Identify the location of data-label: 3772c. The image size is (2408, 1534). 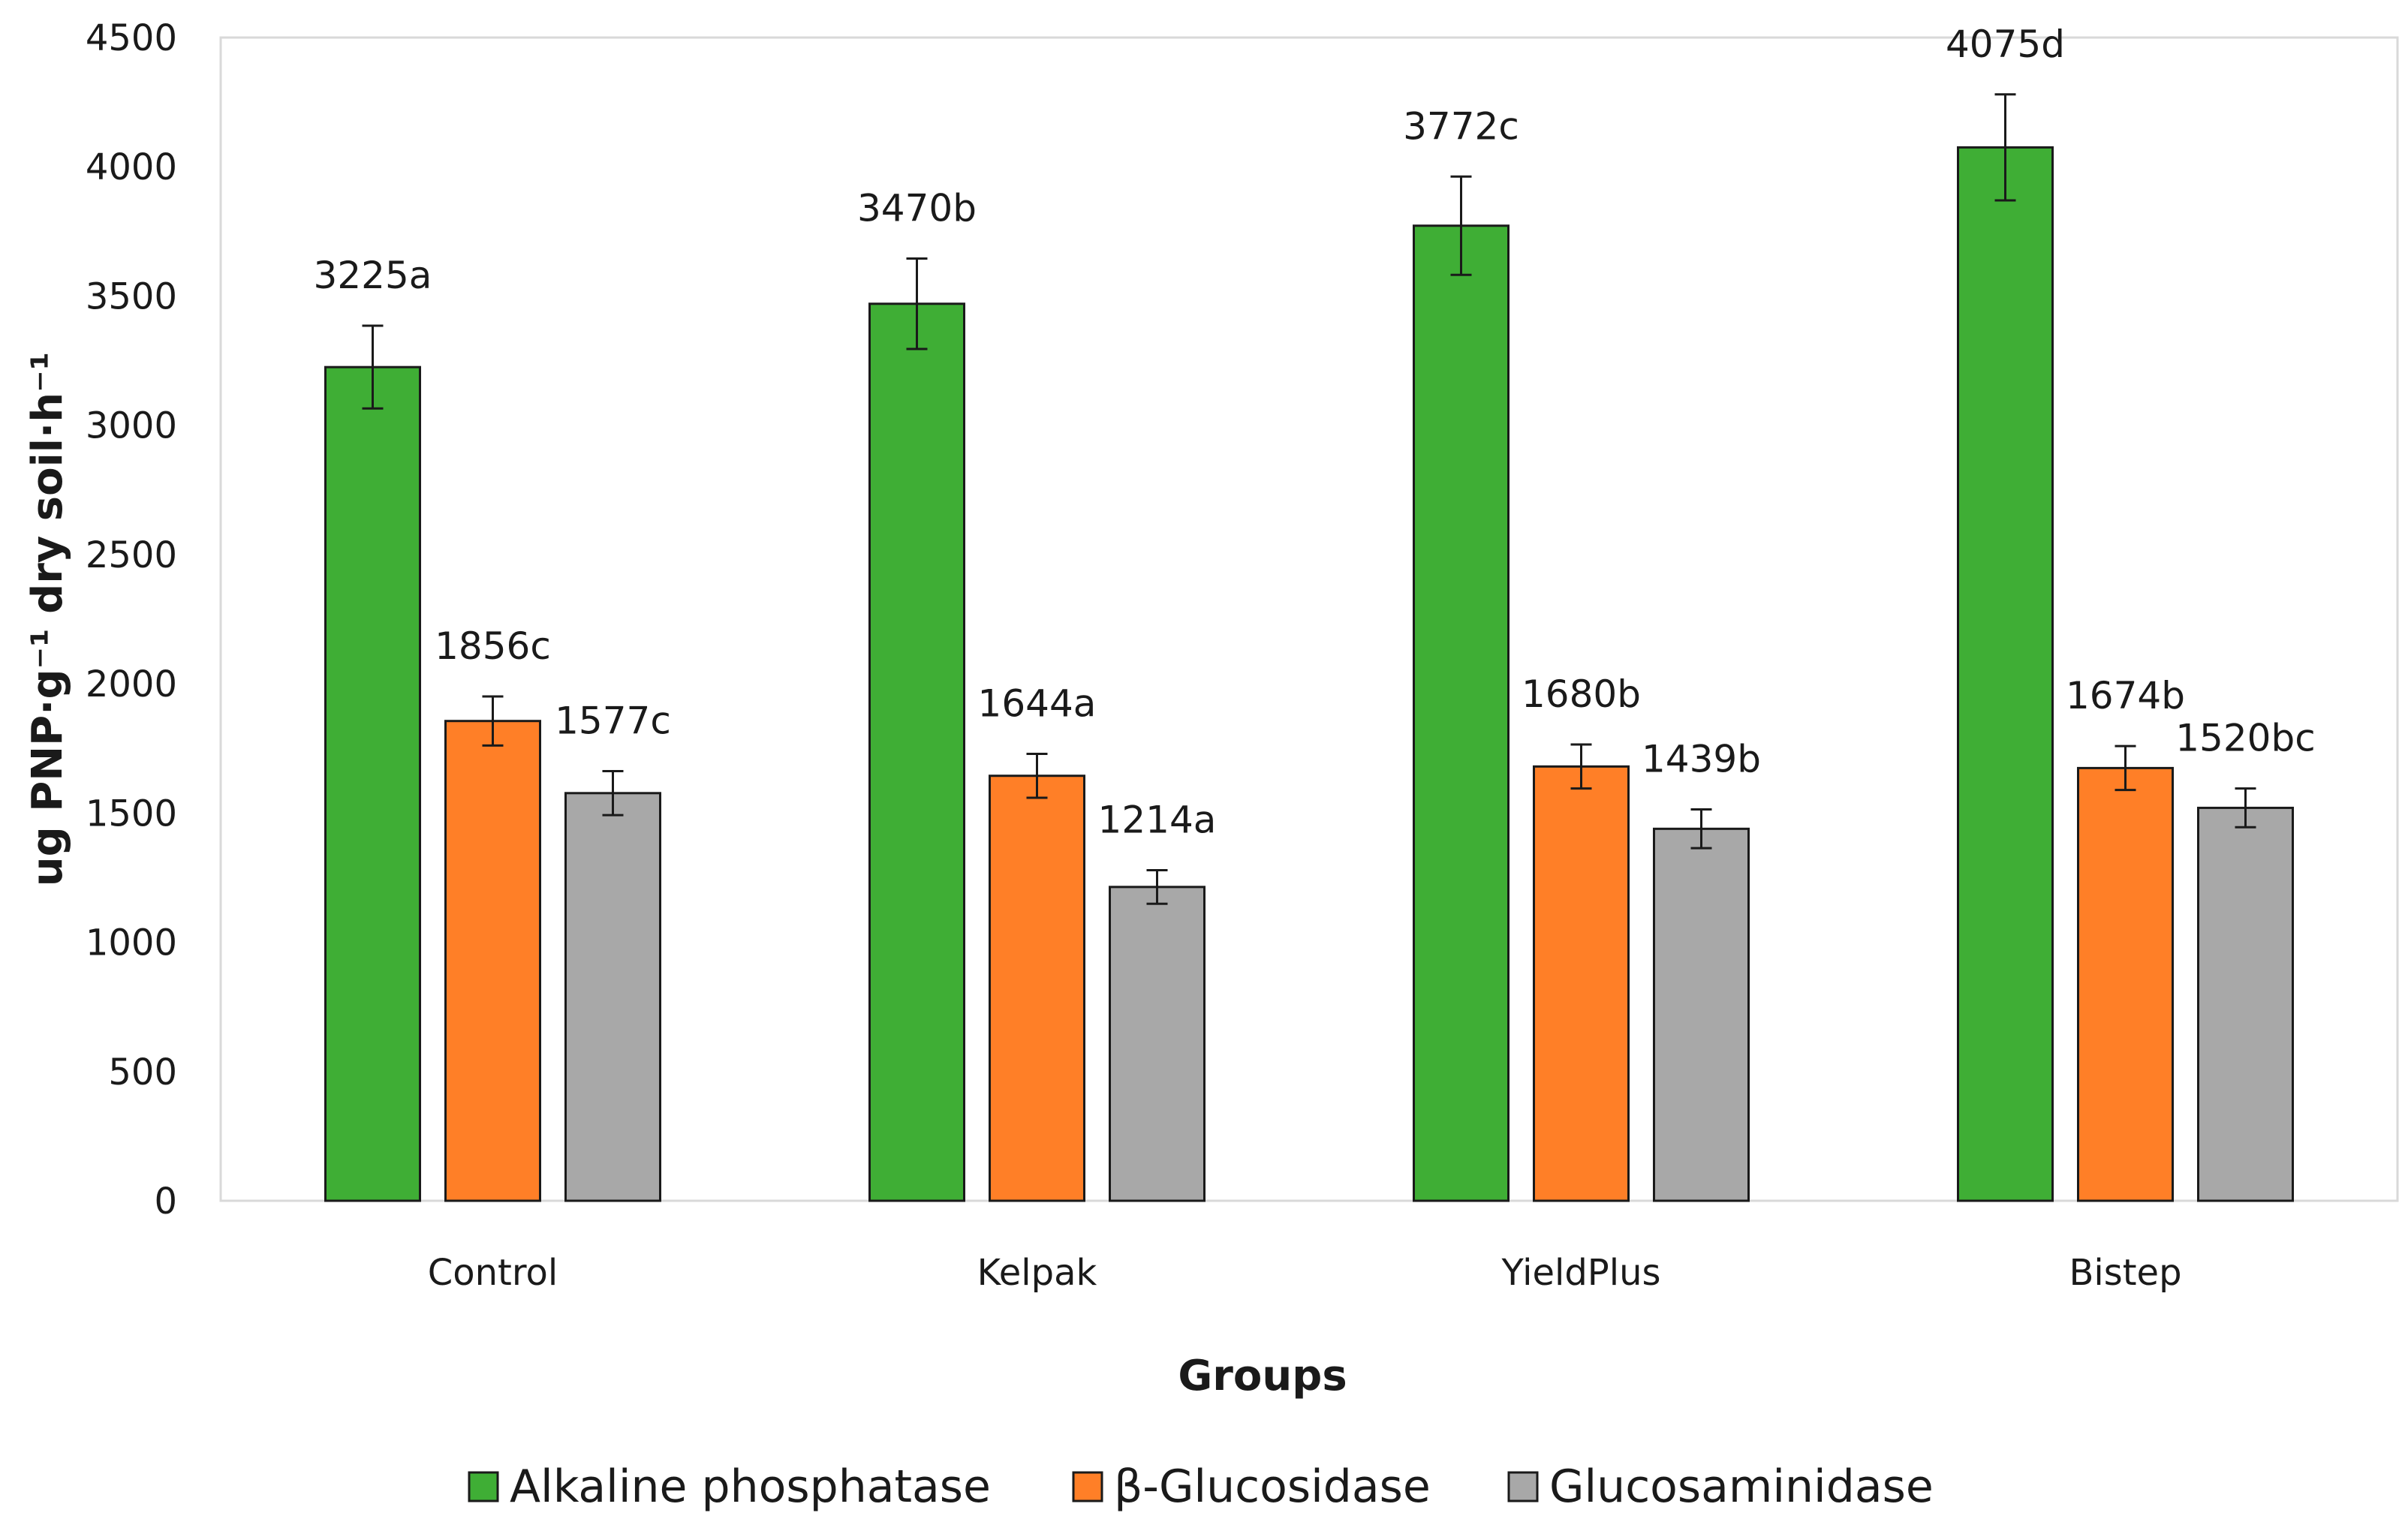
(1461, 126).